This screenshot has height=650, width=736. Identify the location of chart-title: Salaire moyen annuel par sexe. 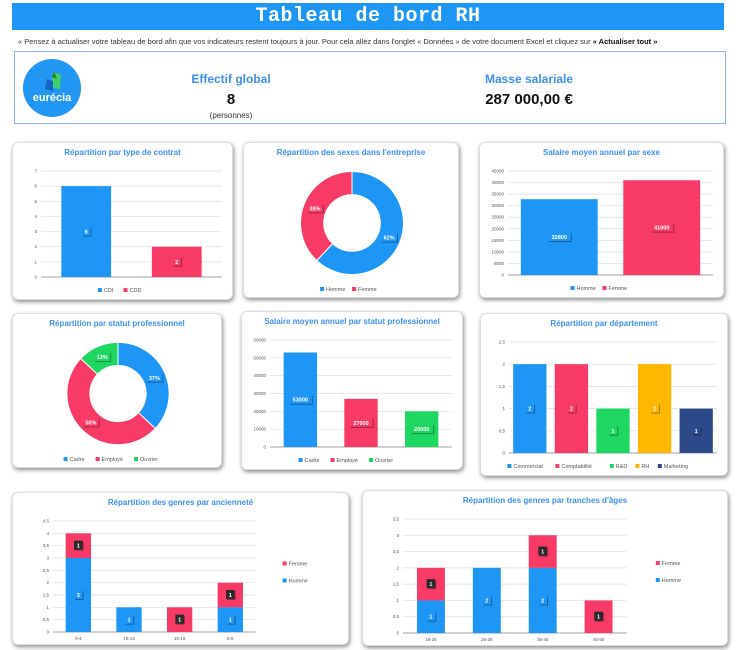
(601, 152).